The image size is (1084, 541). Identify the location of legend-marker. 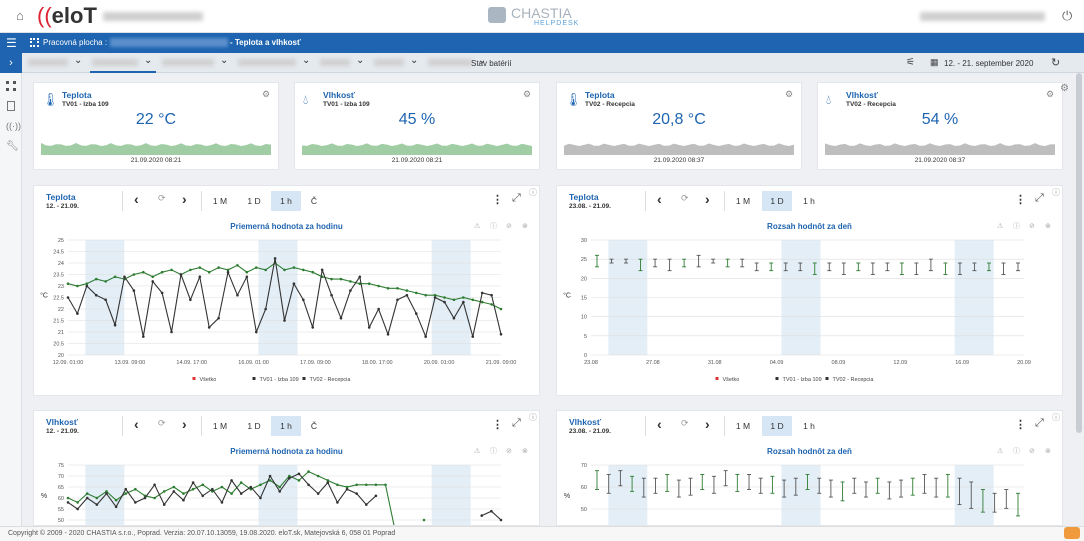
(777, 378).